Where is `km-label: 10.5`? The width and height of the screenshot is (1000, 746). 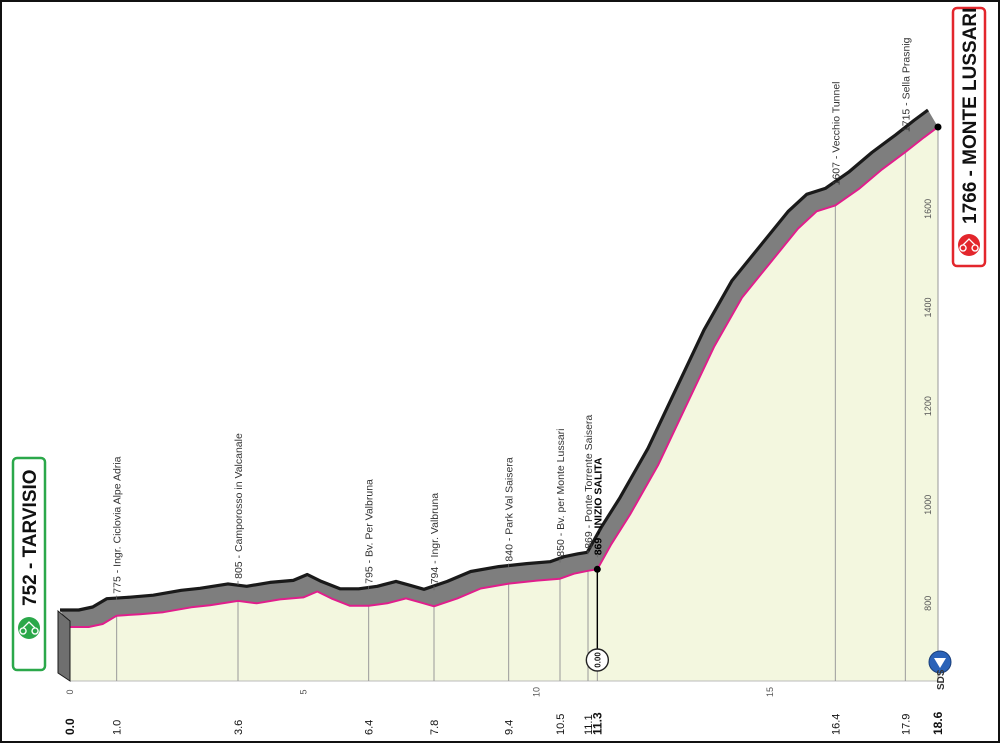 km-label: 10.5 is located at coordinates (561, 724).